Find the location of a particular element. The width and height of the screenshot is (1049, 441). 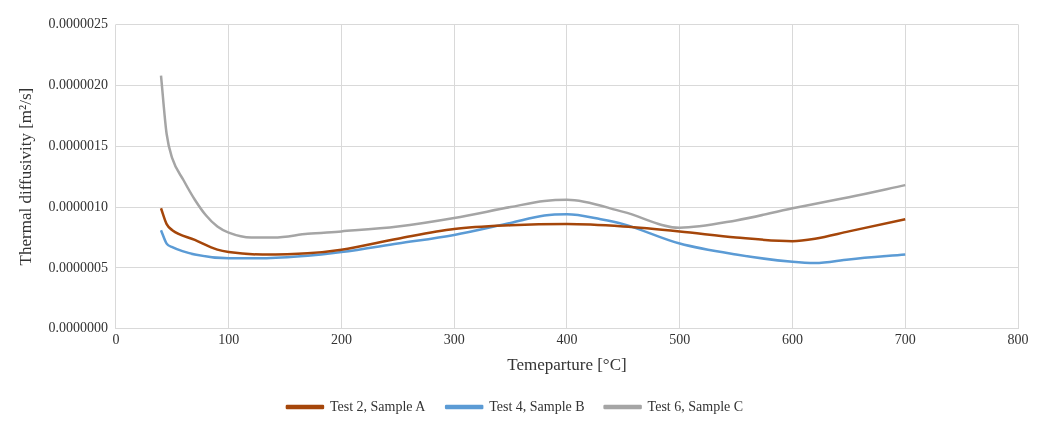

y-axis-title: Thermal diffusivity [m²/s] is located at coordinates (25, 176).